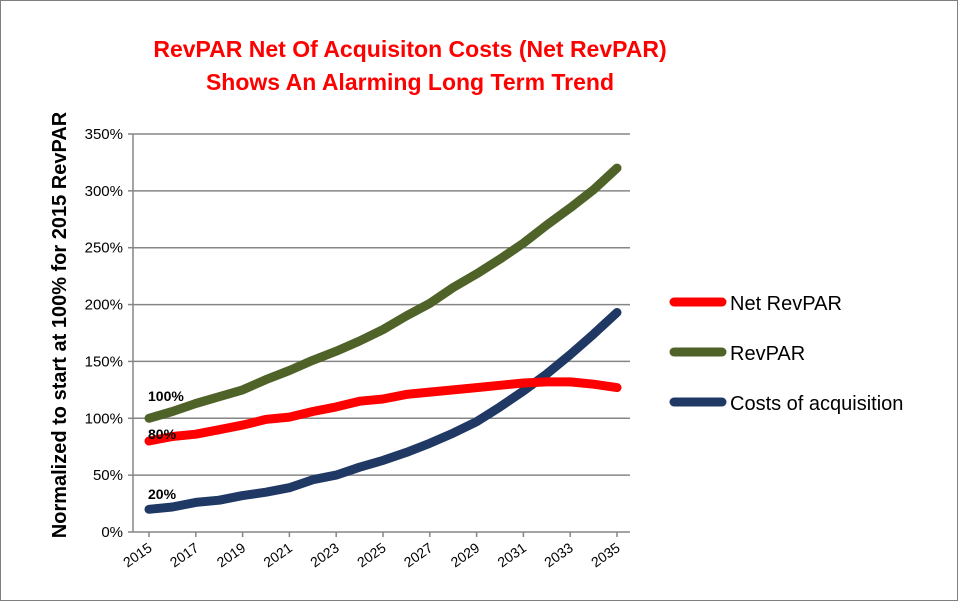  I want to click on x-tick-label: 2025, so click(371, 554).